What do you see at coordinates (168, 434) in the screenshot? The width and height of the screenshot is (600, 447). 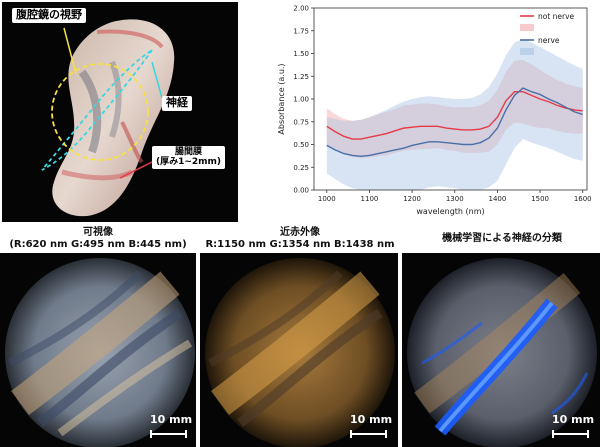 I see `scale-bar-visible` at bounding box center [168, 434].